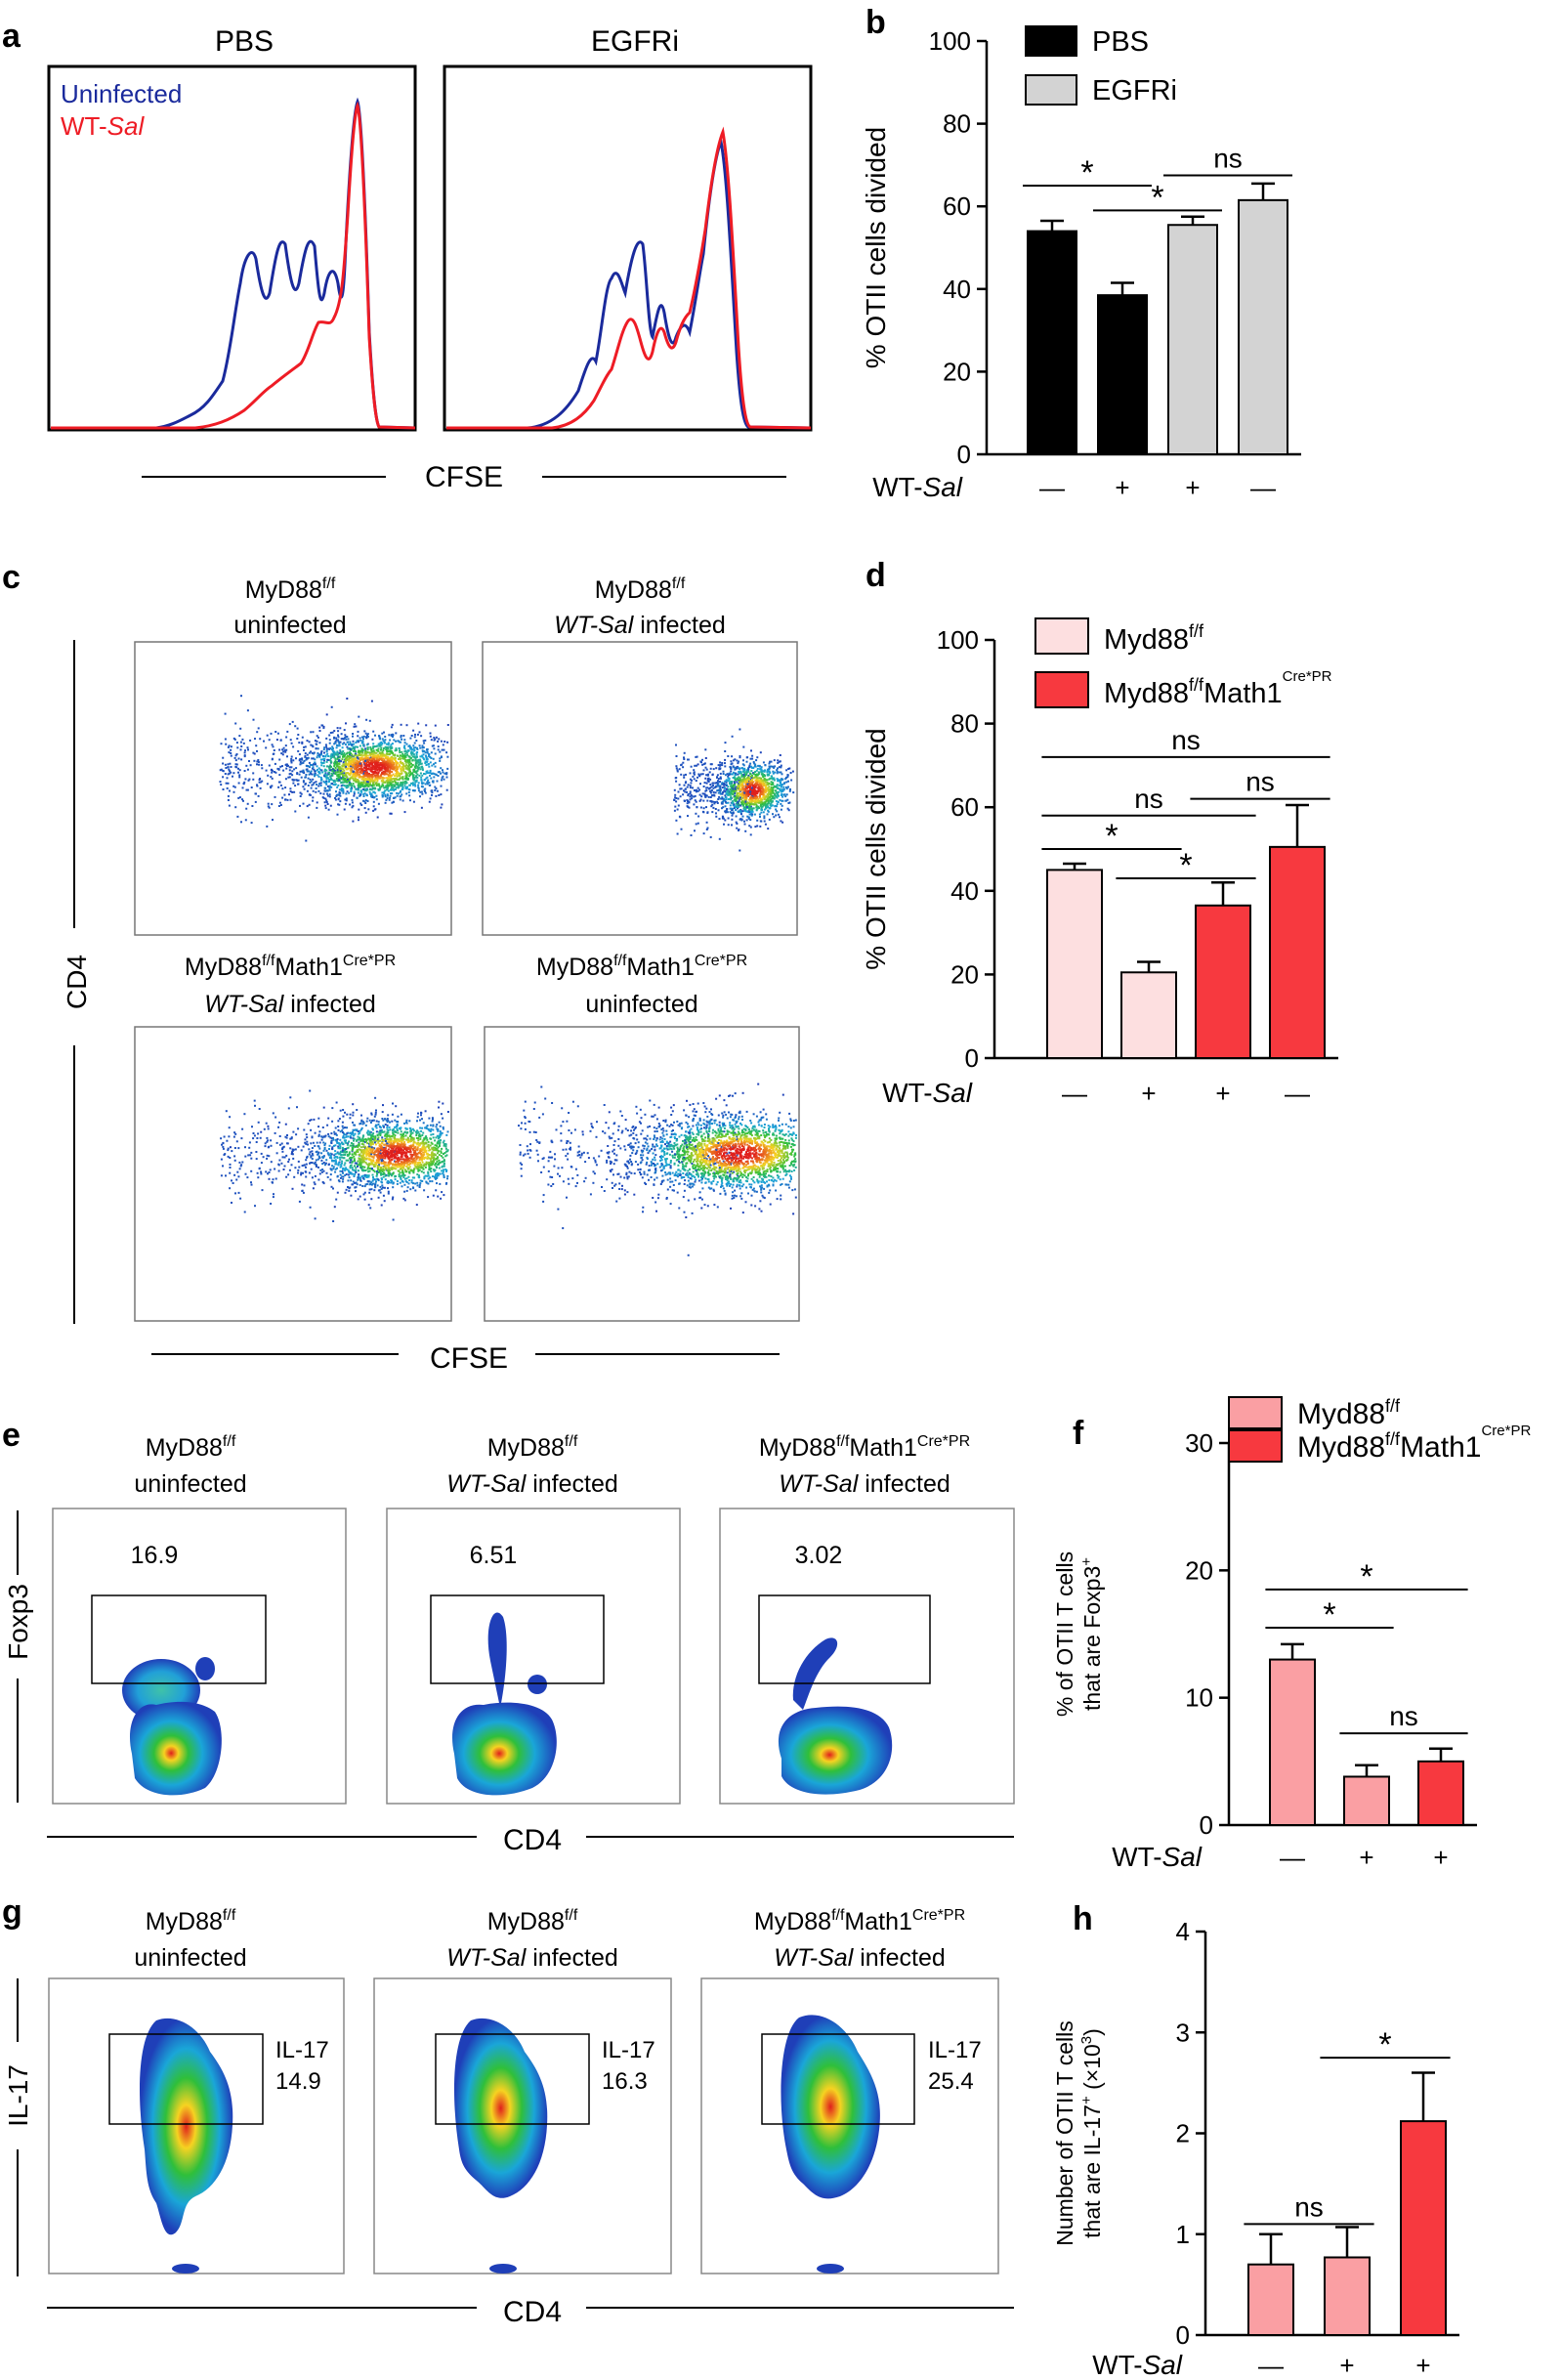 The image size is (1562, 2380). Describe the element at coordinates (1223, 982) in the screenshot. I see `bar-d` at that location.